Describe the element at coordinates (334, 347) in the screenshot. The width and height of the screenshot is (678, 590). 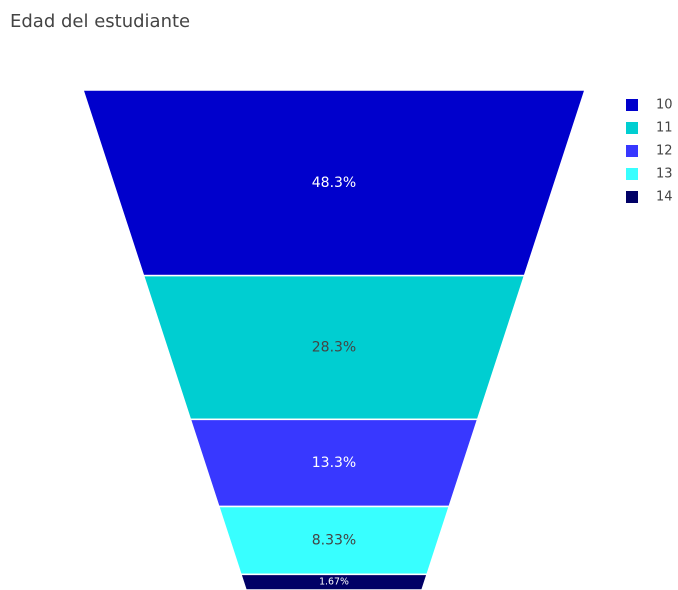
I see `data-label: 28.3%` at that location.